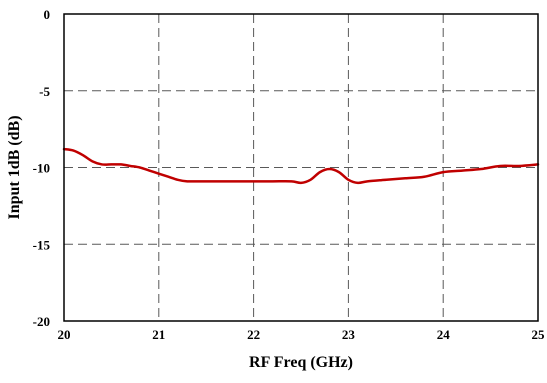  I want to click on x-tick-label: 24, so click(444, 334).